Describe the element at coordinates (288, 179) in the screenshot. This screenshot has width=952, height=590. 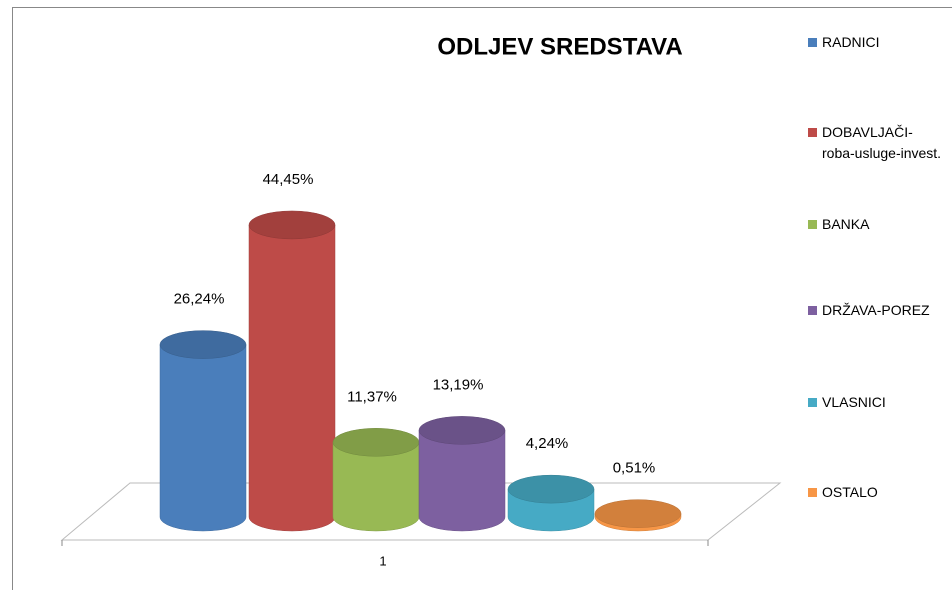
I see `value-label: 44,45%` at that location.